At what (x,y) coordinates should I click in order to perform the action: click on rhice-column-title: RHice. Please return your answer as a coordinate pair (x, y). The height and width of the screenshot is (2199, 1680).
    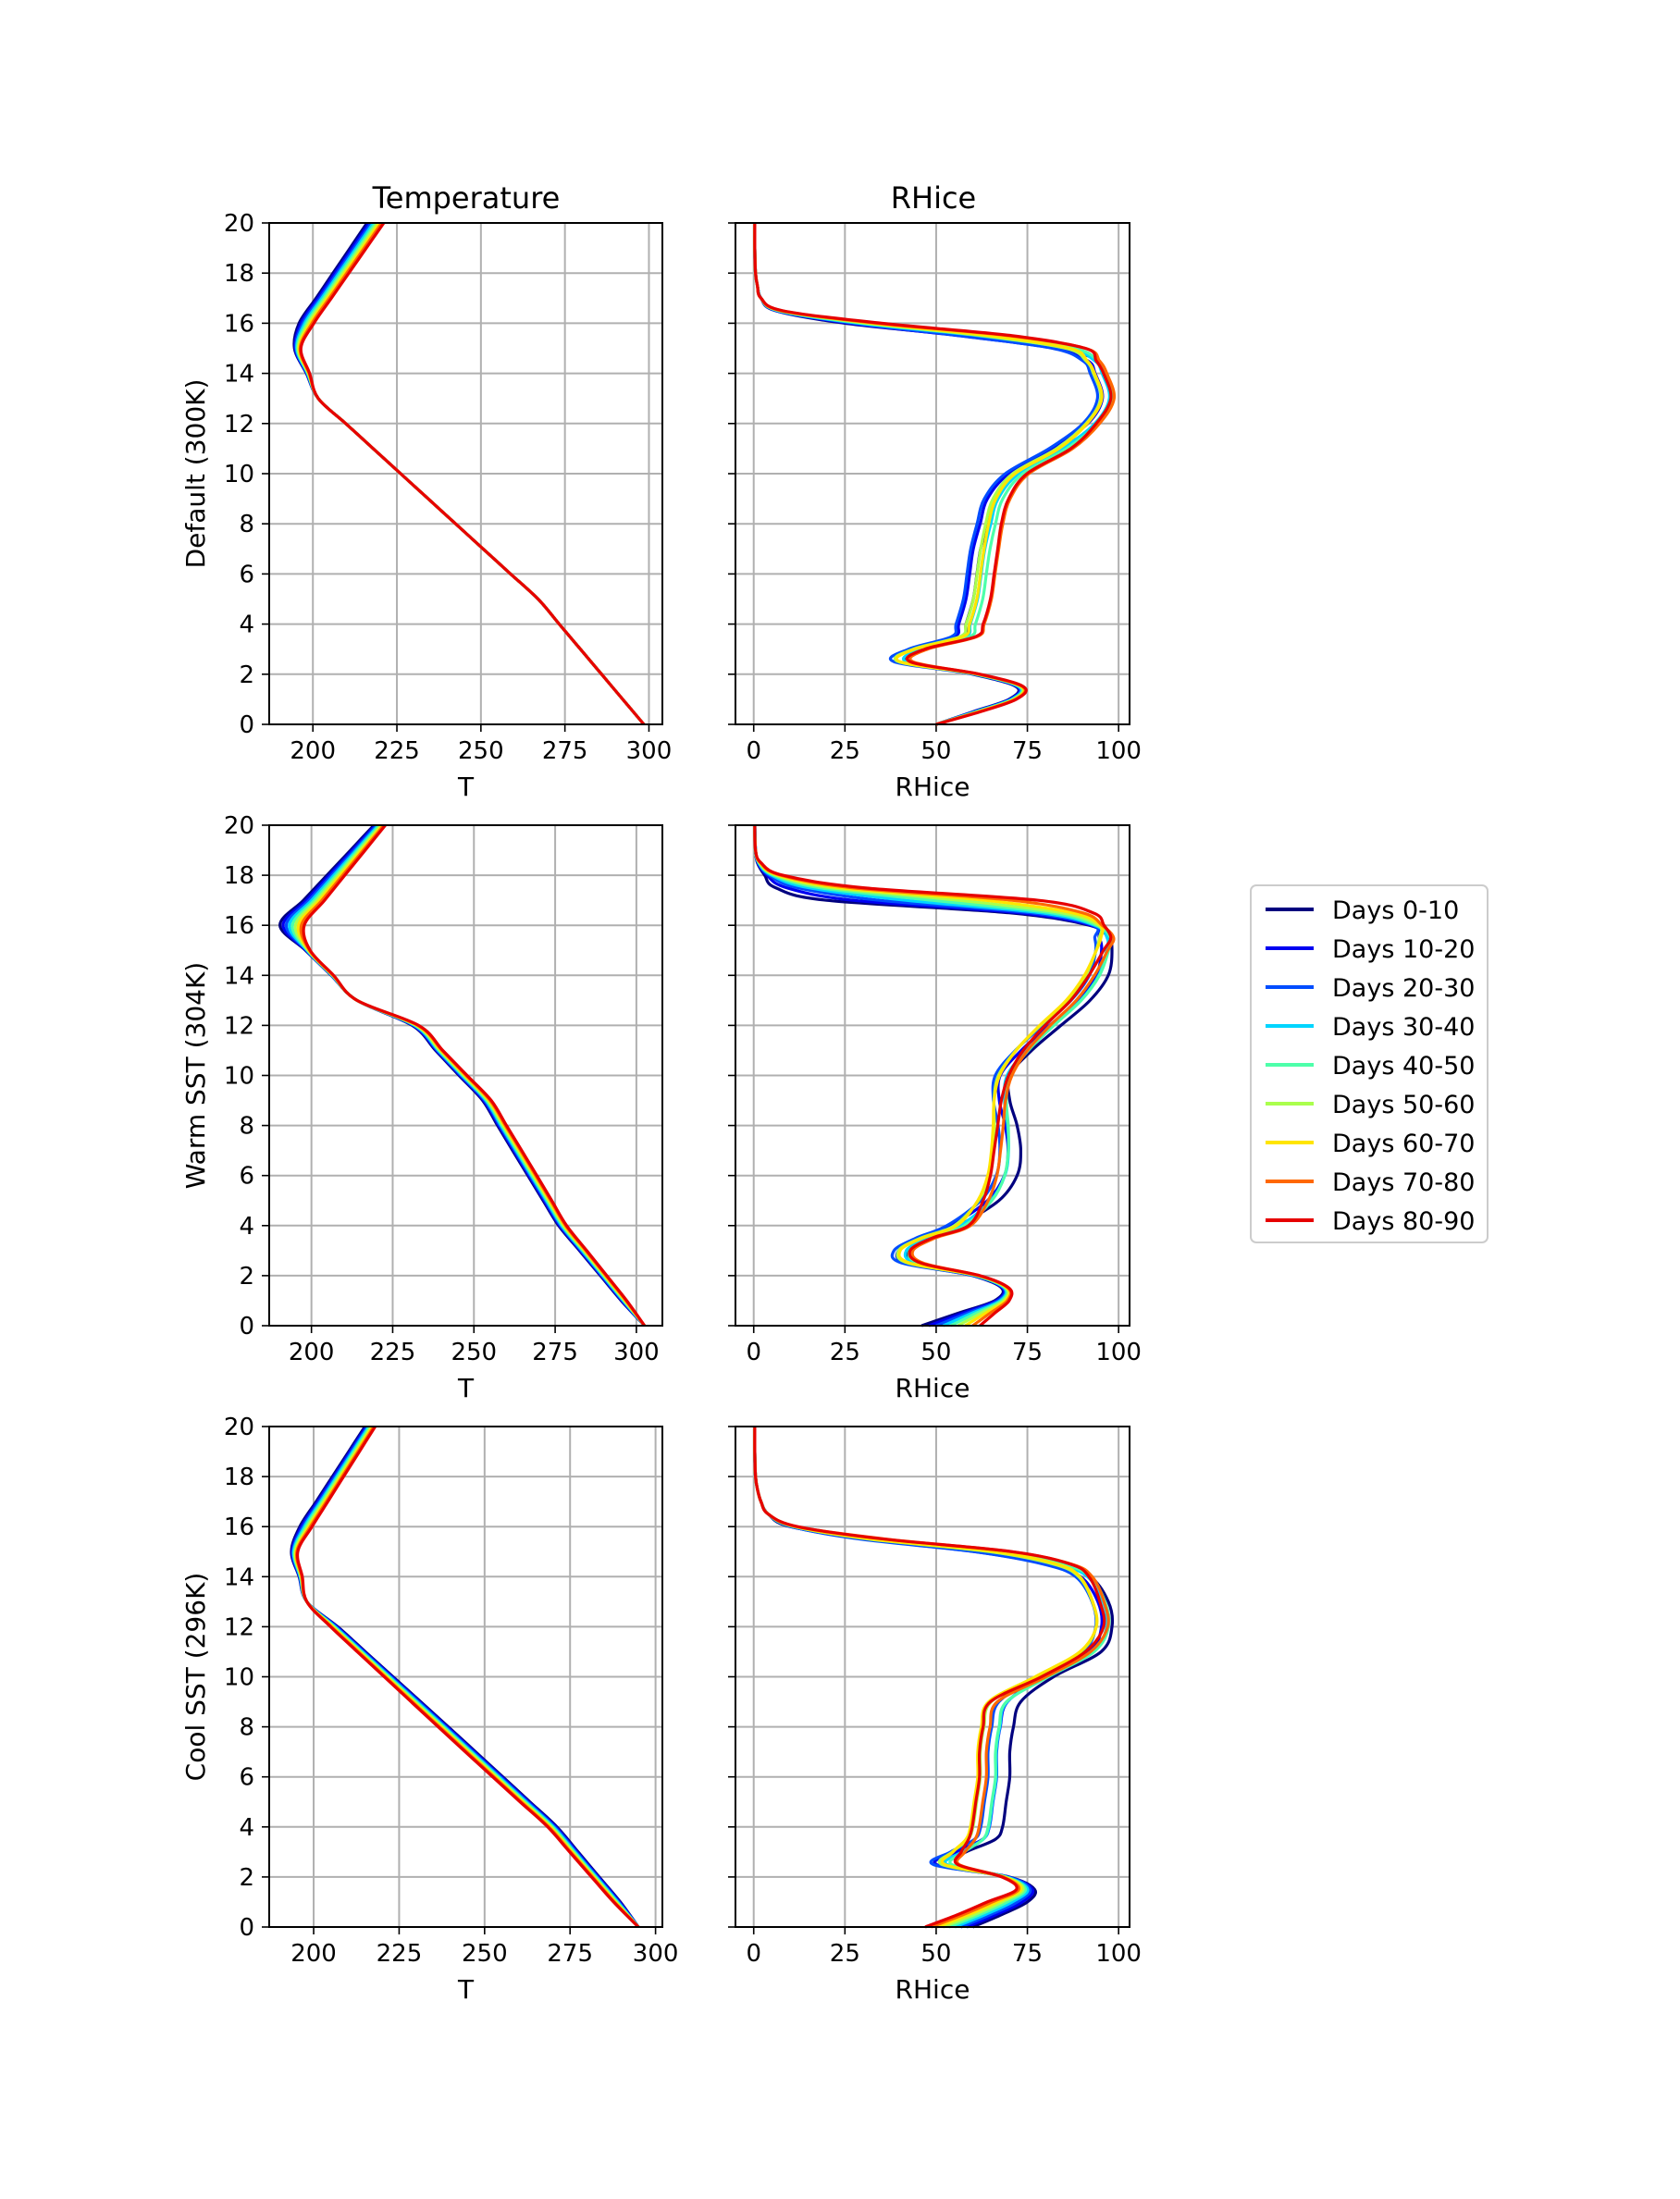
    Looking at the image, I should click on (933, 198).